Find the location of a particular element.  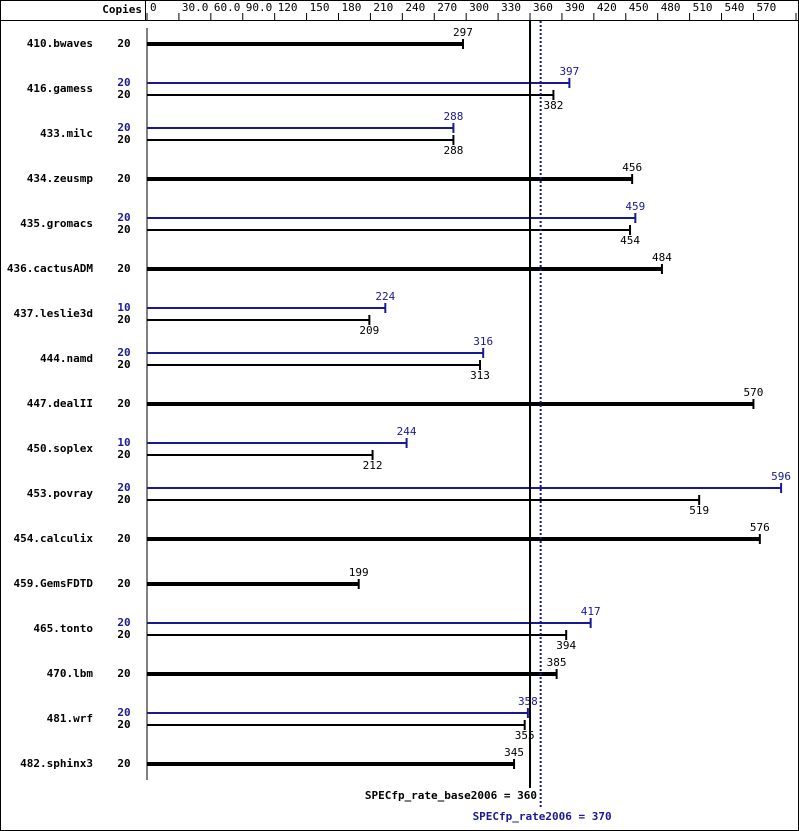

peak-metric-label: SPECfp_rate2006 = 370 is located at coordinates (542, 816).